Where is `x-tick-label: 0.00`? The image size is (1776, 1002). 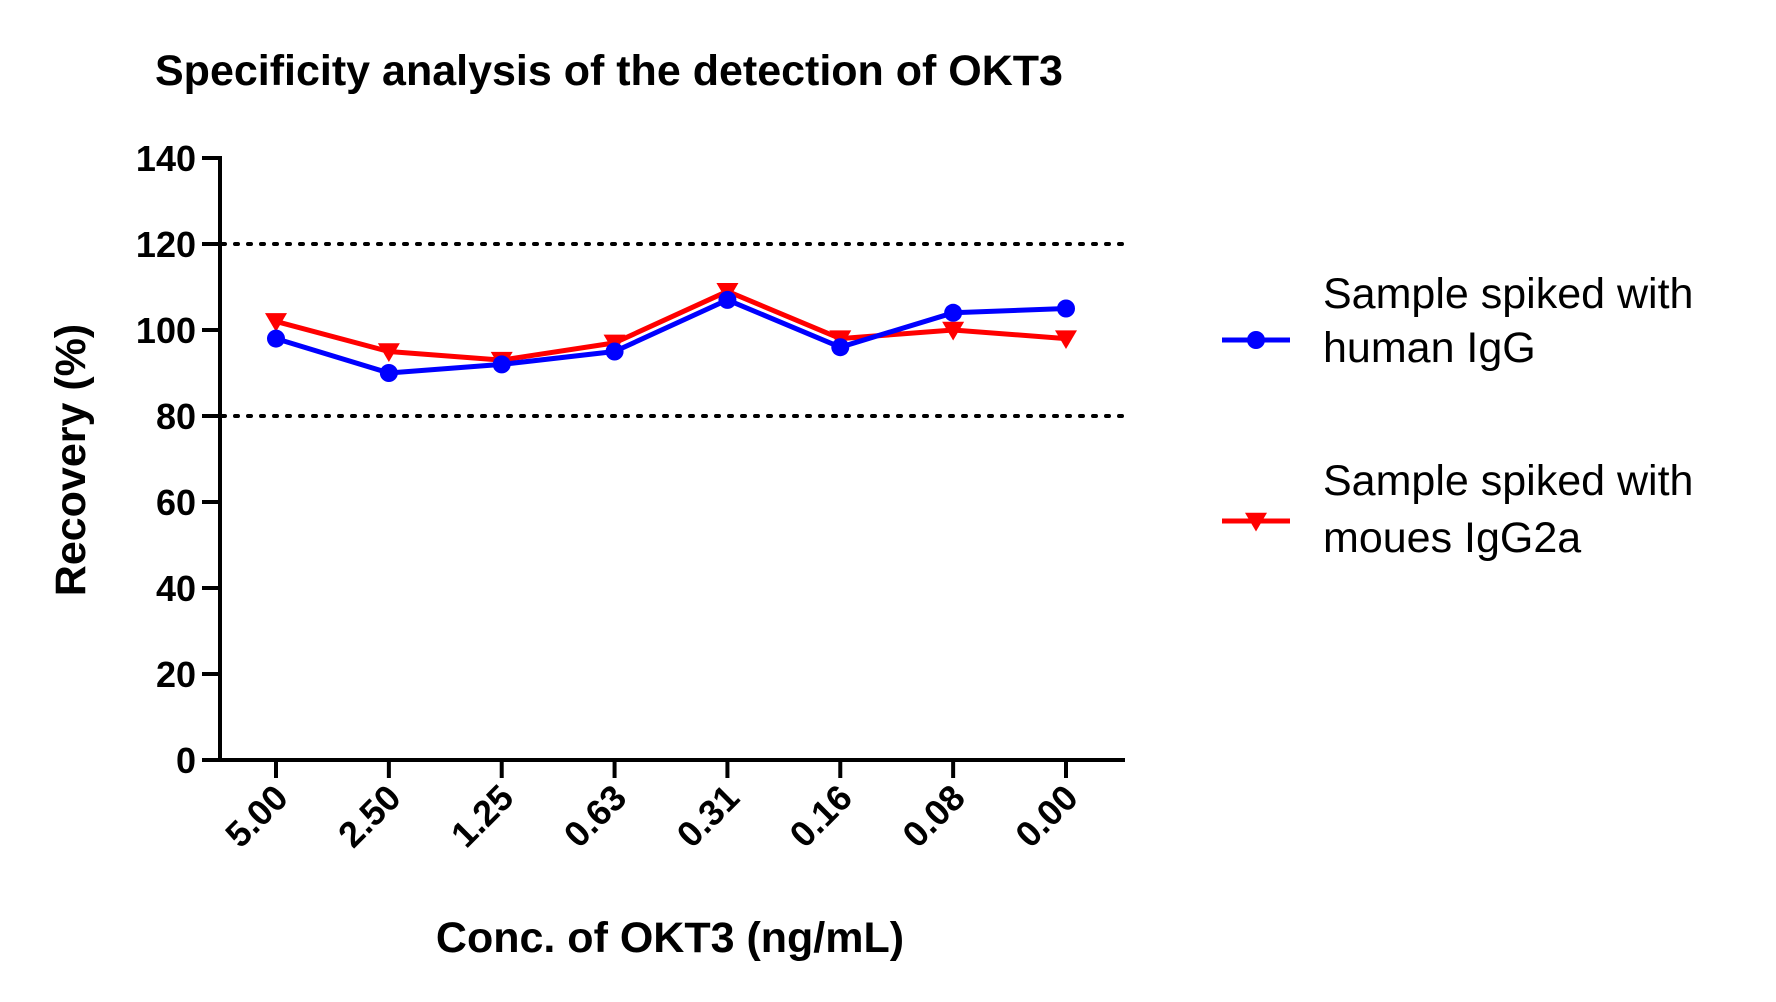 x-tick-label: 0.00 is located at coordinates (1046, 816).